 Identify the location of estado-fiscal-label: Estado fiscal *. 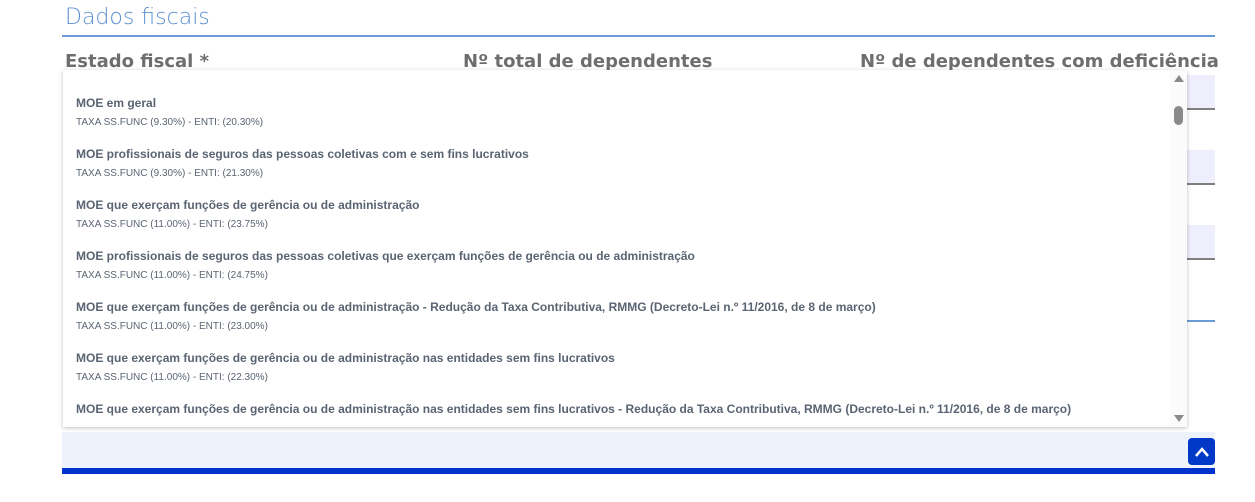
(137, 61).